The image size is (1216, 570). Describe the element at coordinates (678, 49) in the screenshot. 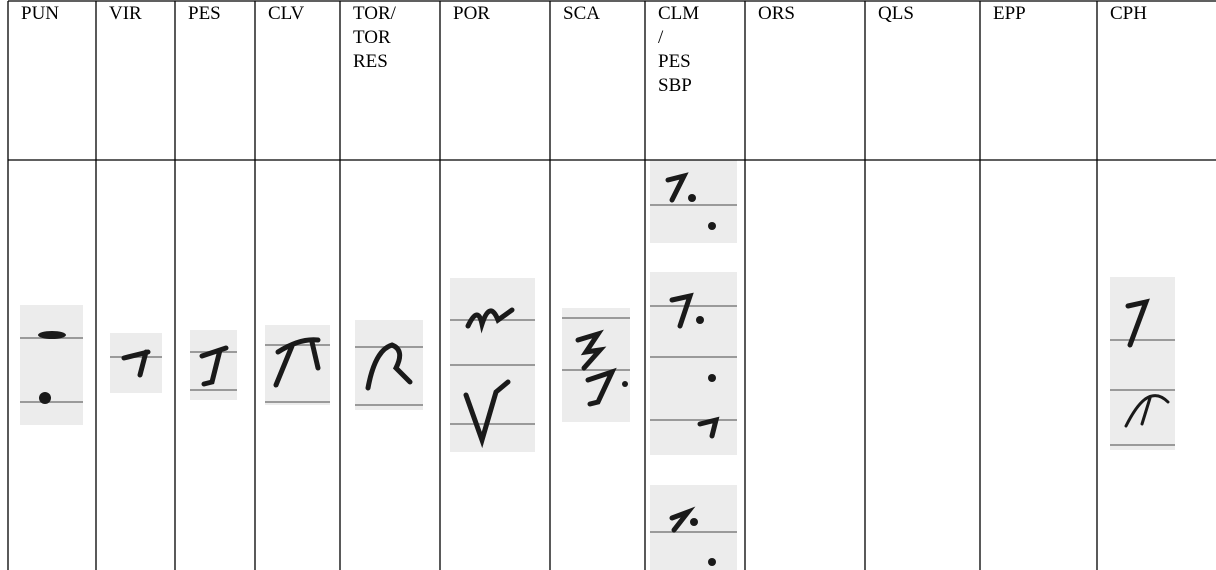

I see `header-cell: CLM / PES SBP` at that location.